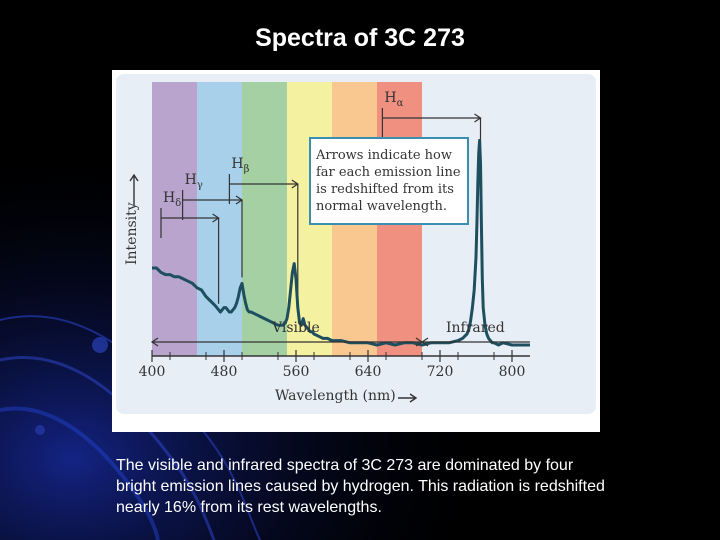 The height and width of the screenshot is (540, 720). Describe the element at coordinates (296, 372) in the screenshot. I see `x-tick-label: 560` at that location.